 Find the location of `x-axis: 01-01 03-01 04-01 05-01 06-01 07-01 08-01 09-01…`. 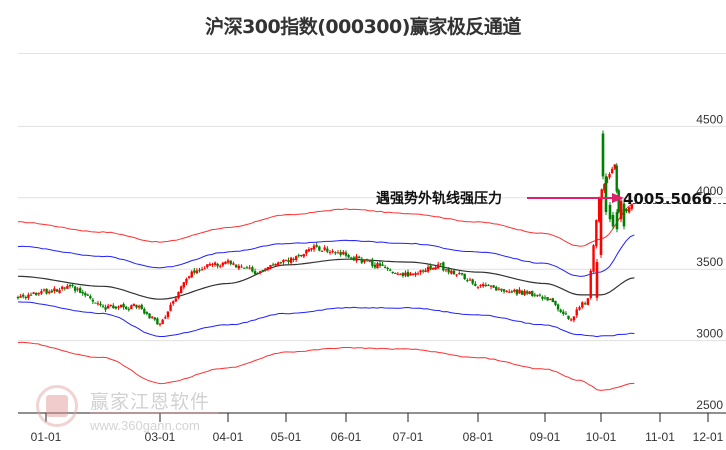

x-axis: 01-01 03-01 04-01 05-01 06-01 07-01 08-01 09-01… is located at coordinates (372, 428).